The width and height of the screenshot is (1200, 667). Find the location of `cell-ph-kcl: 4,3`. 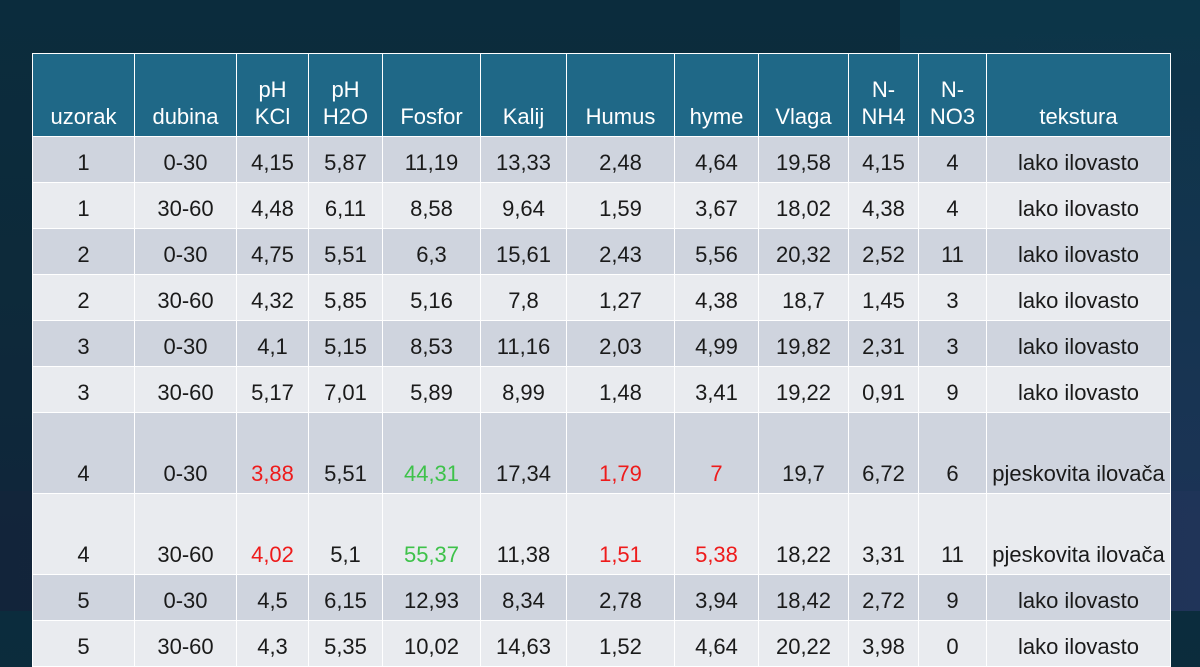

cell-ph-kcl: 4,3 is located at coordinates (272, 643).